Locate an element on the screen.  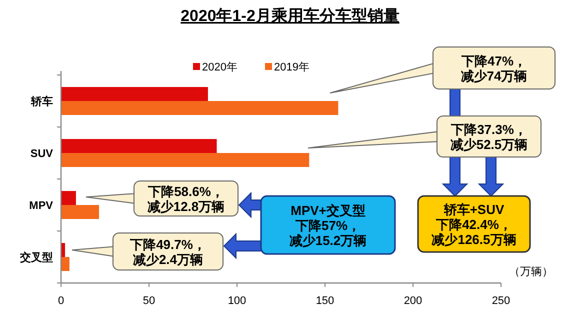
annotation: 下降37.3%，减少52.5万辆 is located at coordinates (489, 137).